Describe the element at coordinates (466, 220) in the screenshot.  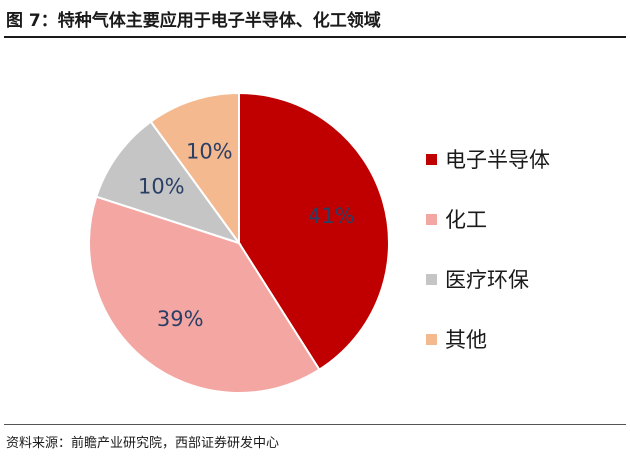
I see `legend-label: 化工` at that location.